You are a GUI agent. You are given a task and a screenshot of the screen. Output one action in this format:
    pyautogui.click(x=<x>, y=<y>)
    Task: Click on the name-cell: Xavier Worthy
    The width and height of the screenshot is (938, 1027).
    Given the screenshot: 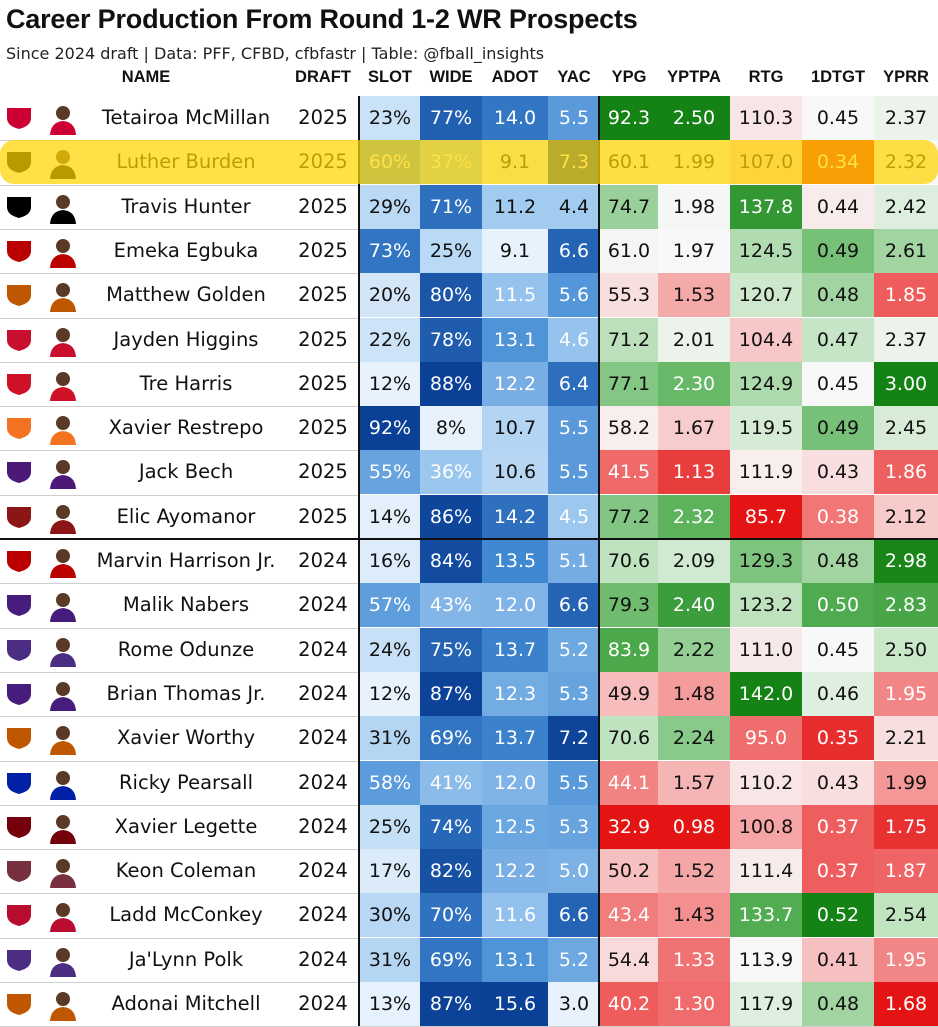 What is the action you would take?
    pyautogui.click(x=186, y=738)
    